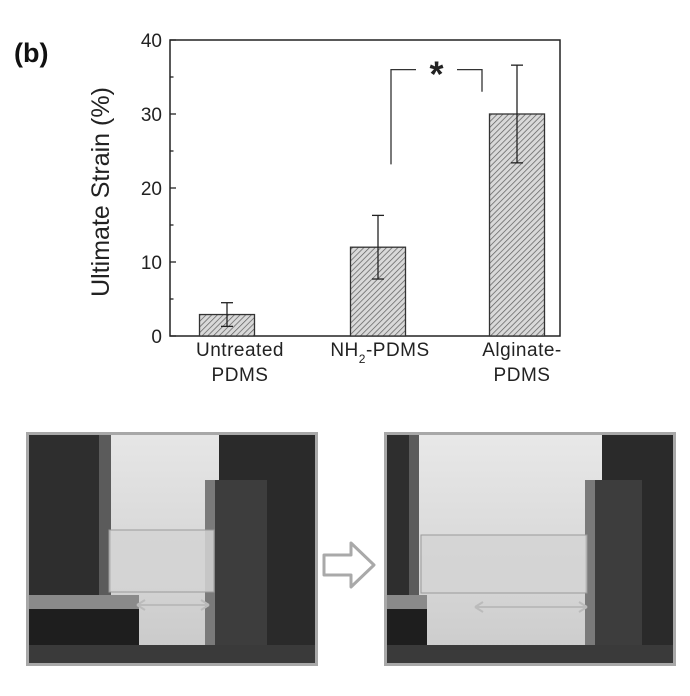 The image size is (690, 696). I want to click on right-arrow-icon, so click(349, 565).